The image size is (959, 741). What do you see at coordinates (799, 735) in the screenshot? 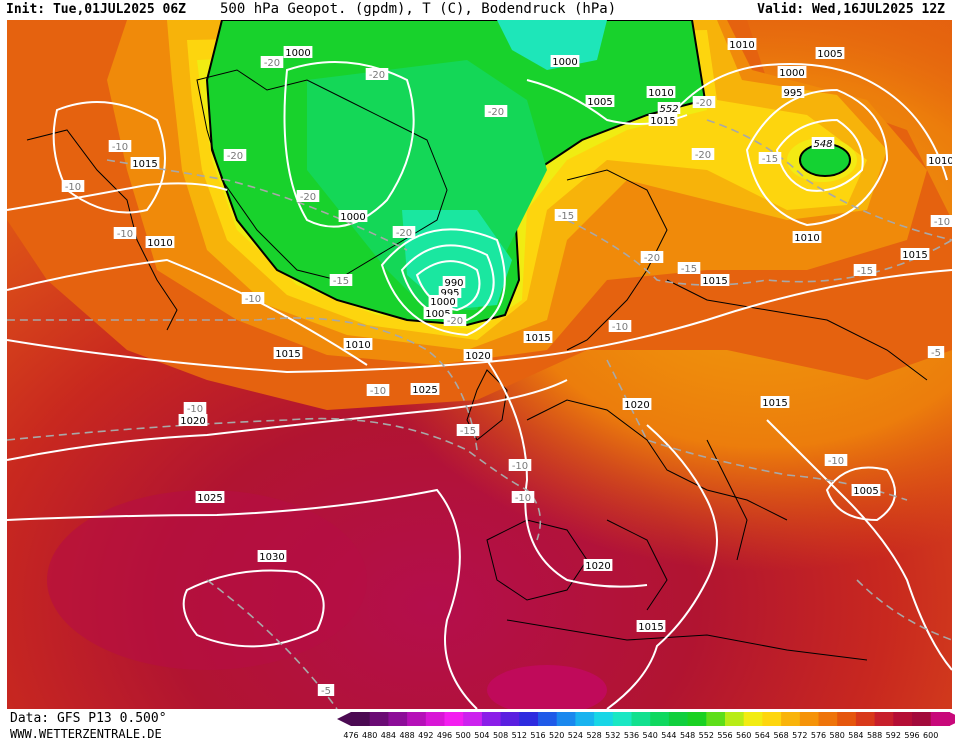
I see `legend-value: 572` at bounding box center [799, 735].